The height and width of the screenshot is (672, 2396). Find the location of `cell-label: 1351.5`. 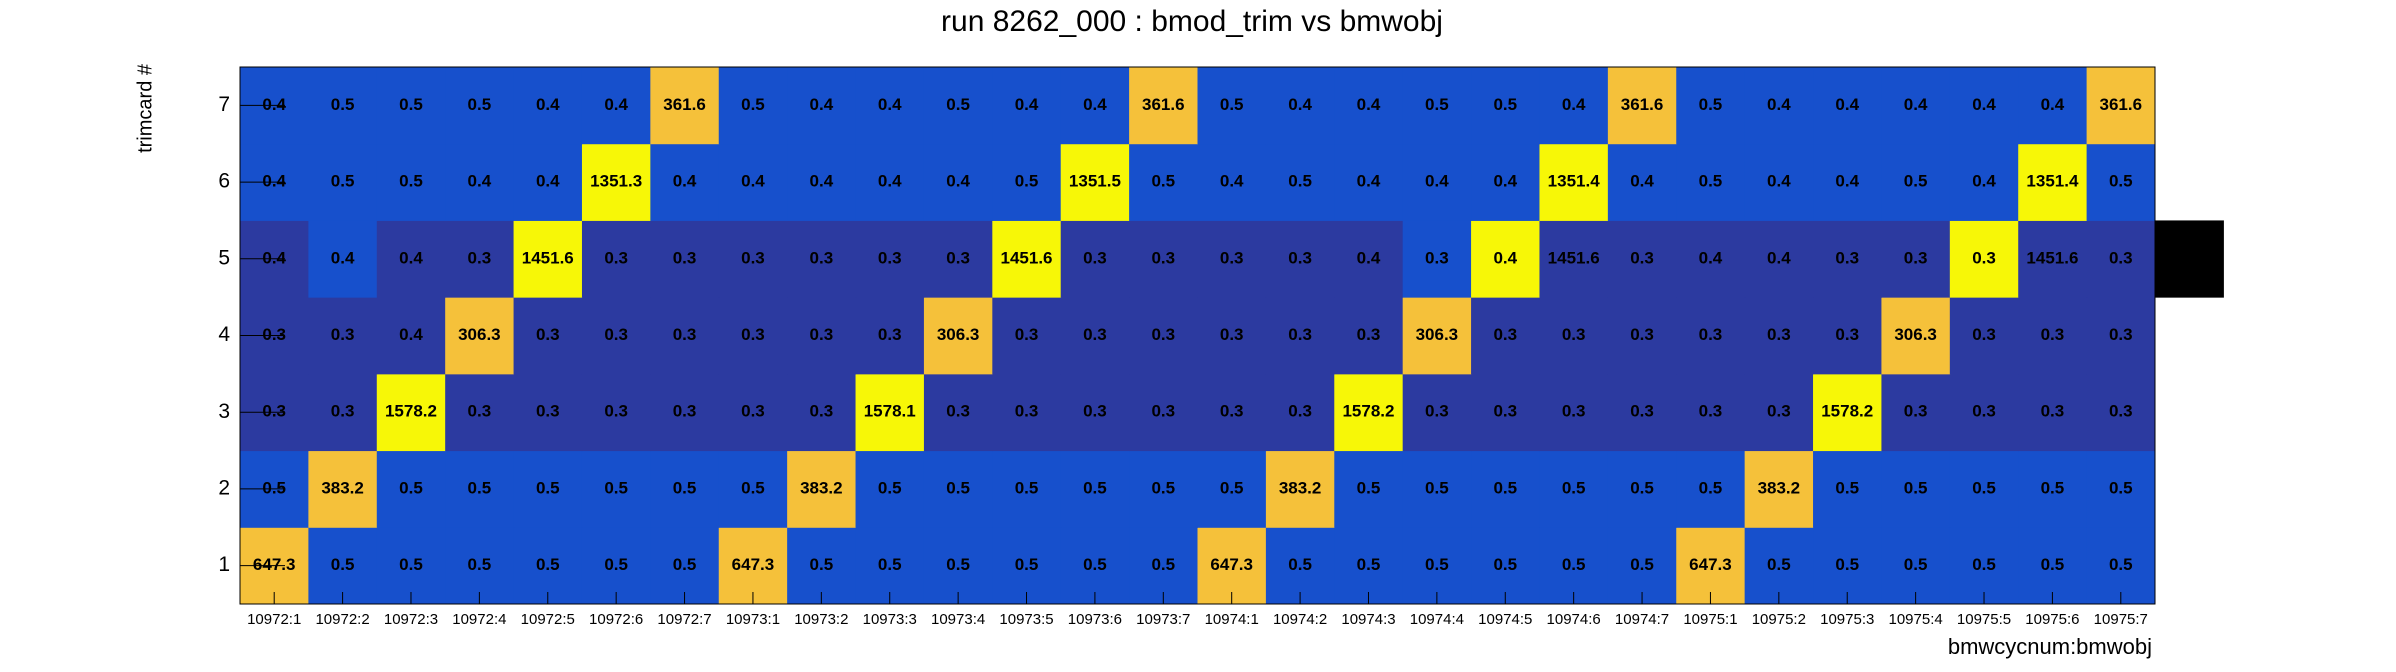

cell-label: 1351.5 is located at coordinates (1095, 181).